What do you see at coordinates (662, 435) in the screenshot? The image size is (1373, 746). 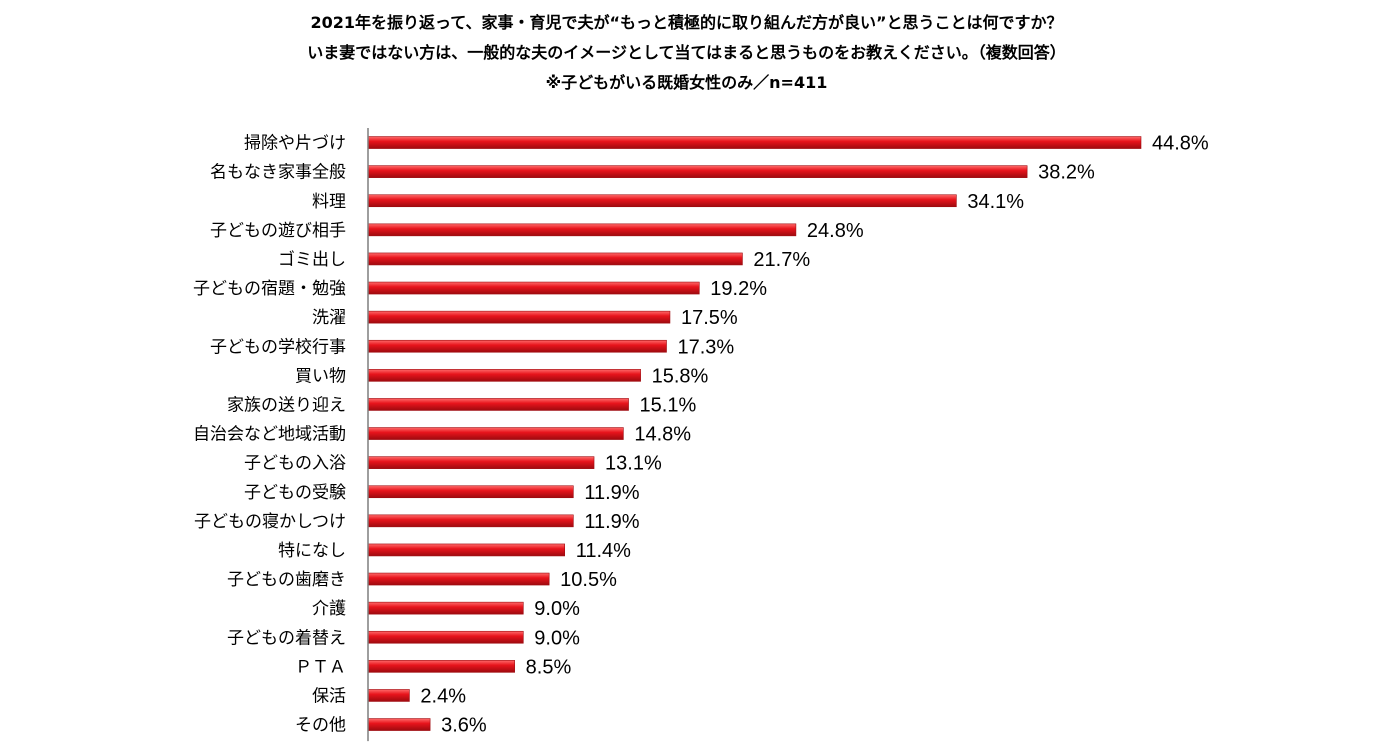 I see `data-label: 14.8%` at bounding box center [662, 435].